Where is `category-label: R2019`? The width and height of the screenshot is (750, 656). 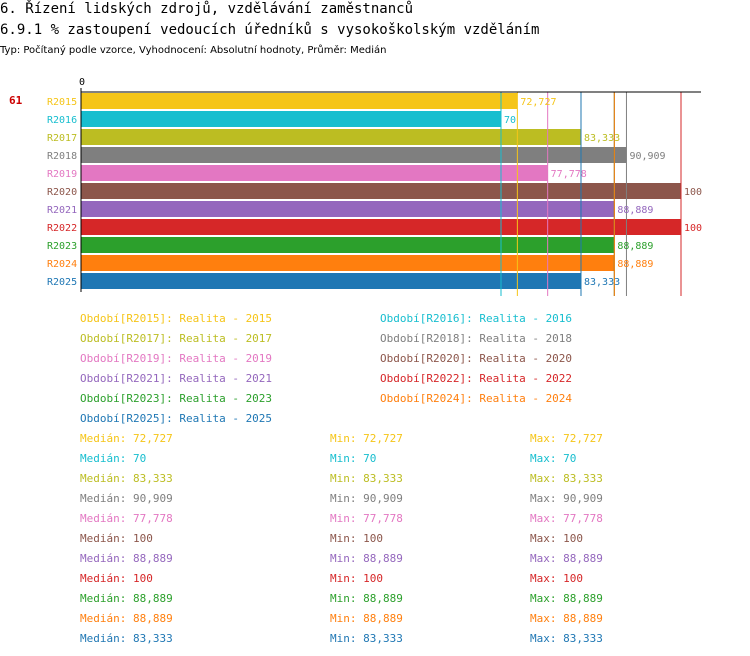
category-label: R2019 is located at coordinates (62, 174).